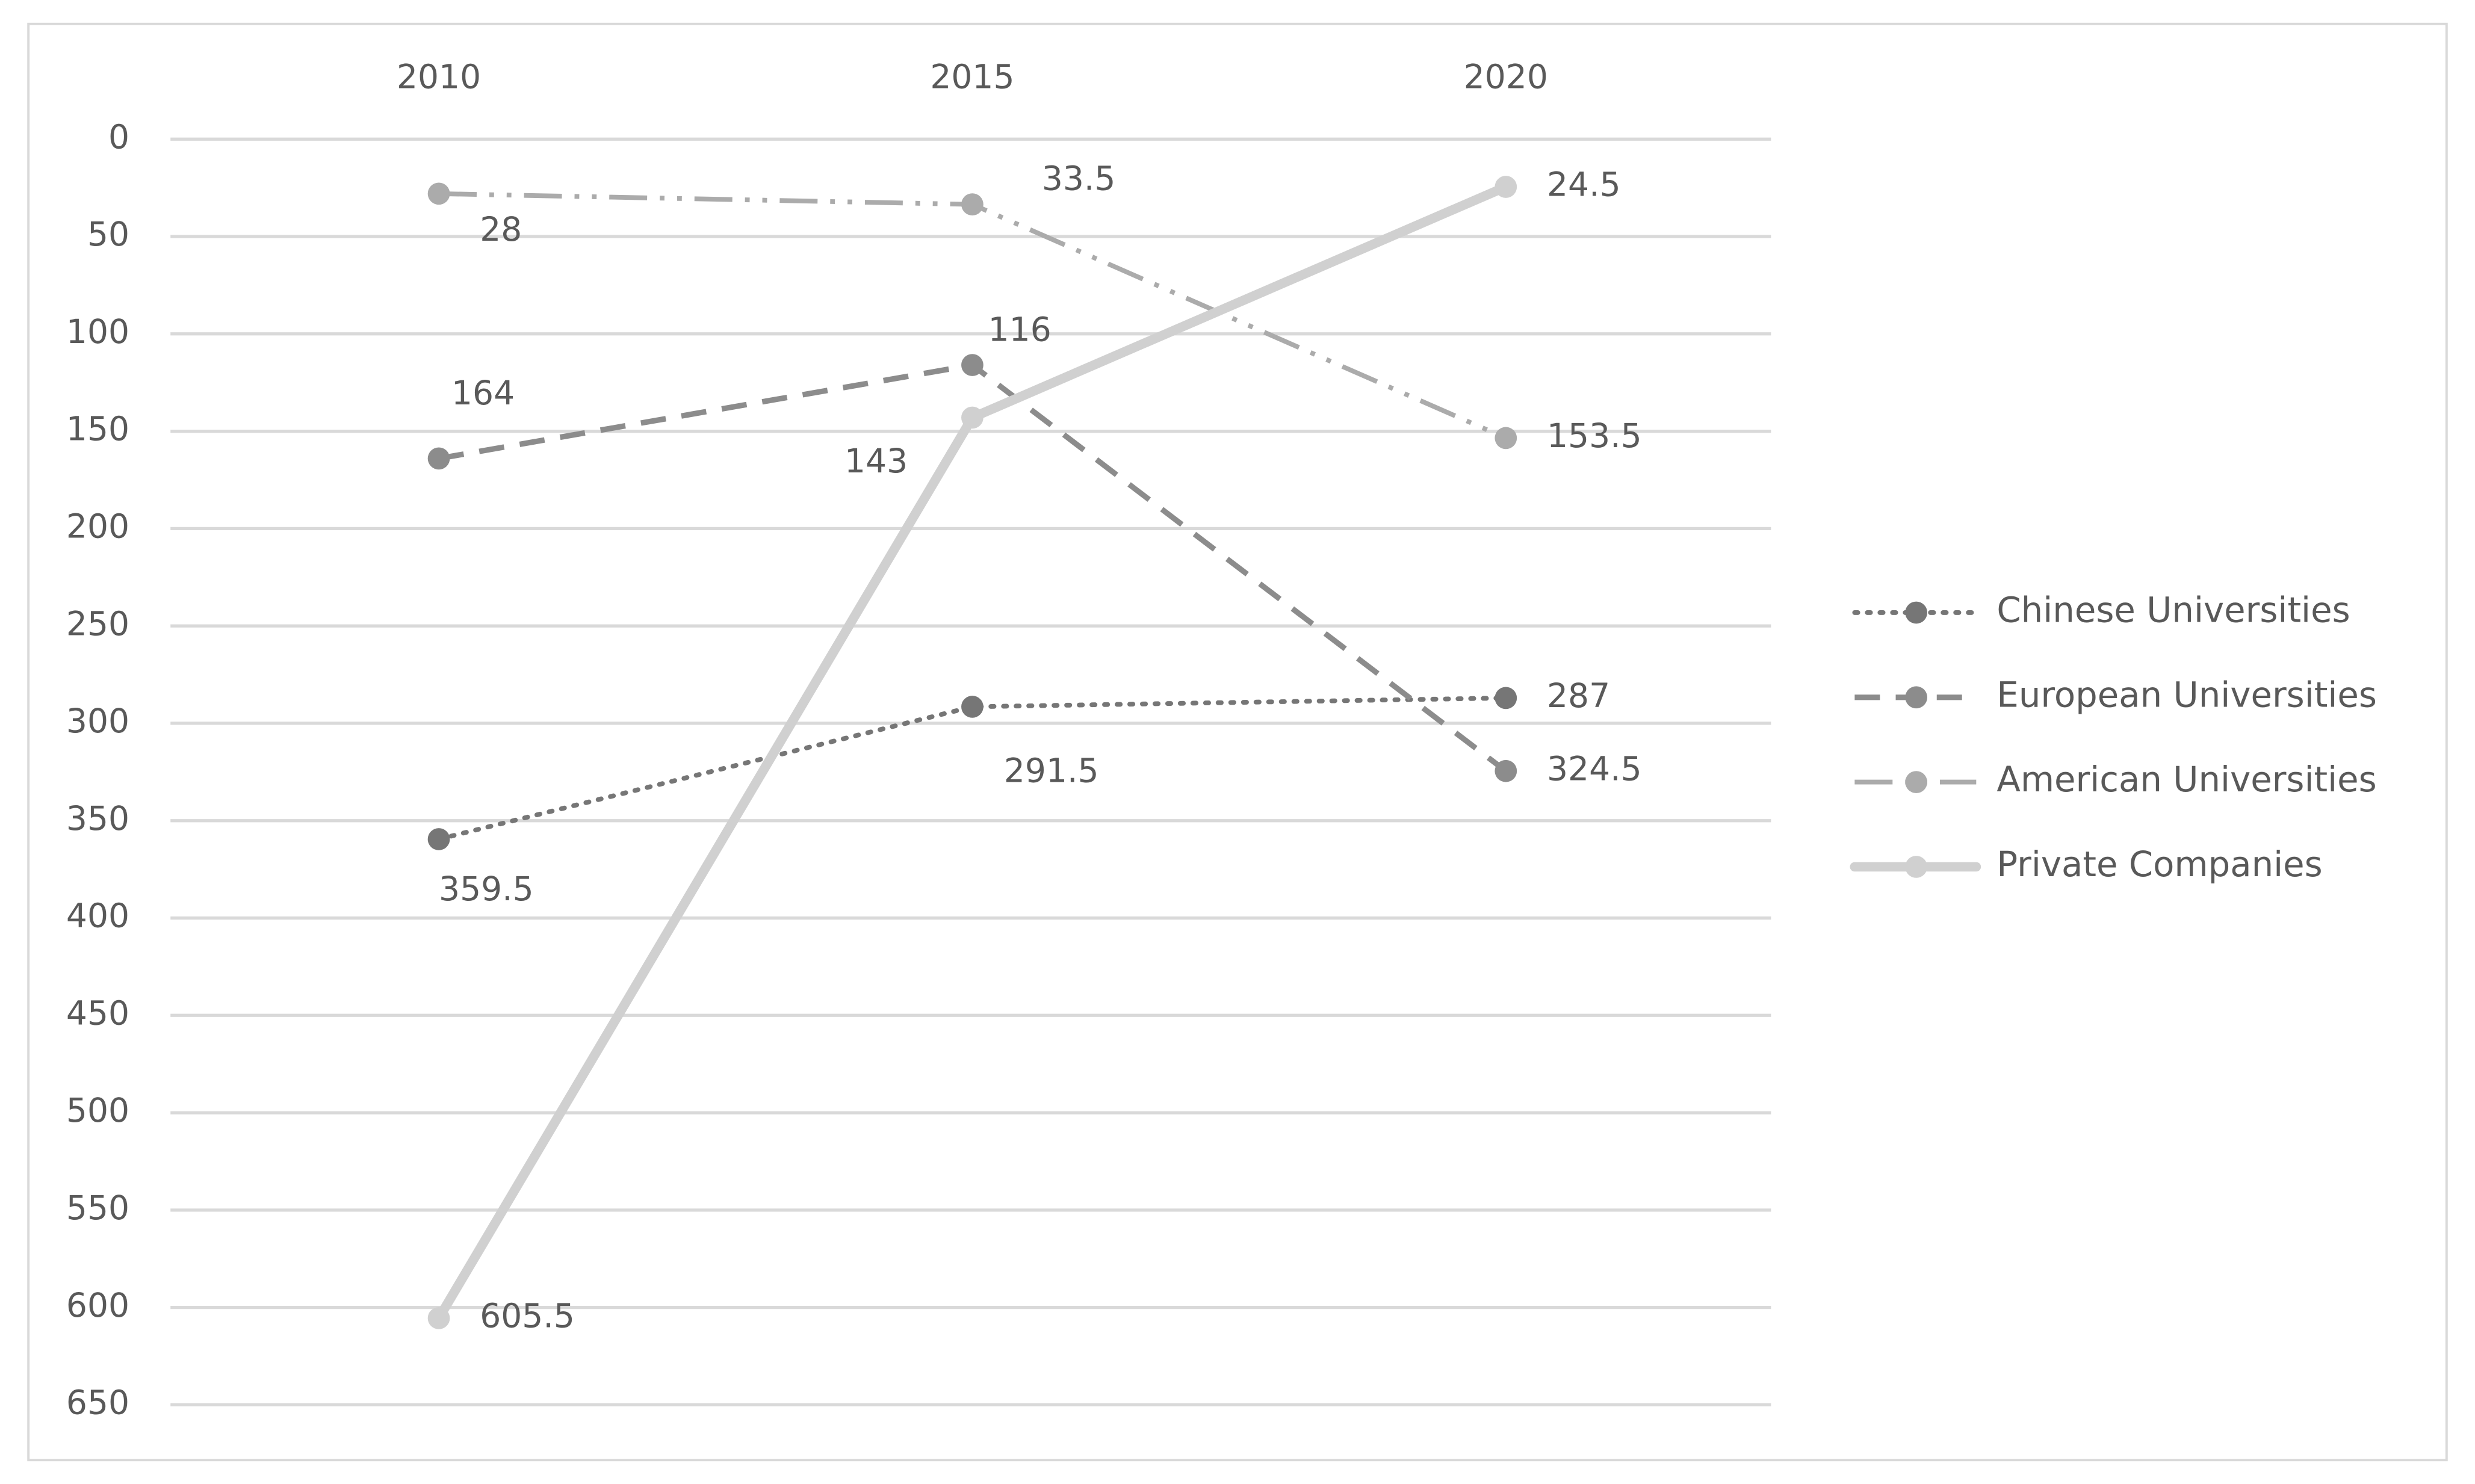 This screenshot has height=1484, width=2475. Describe the element at coordinates (97, 818) in the screenshot. I see `y-tick-label: 350` at that location.